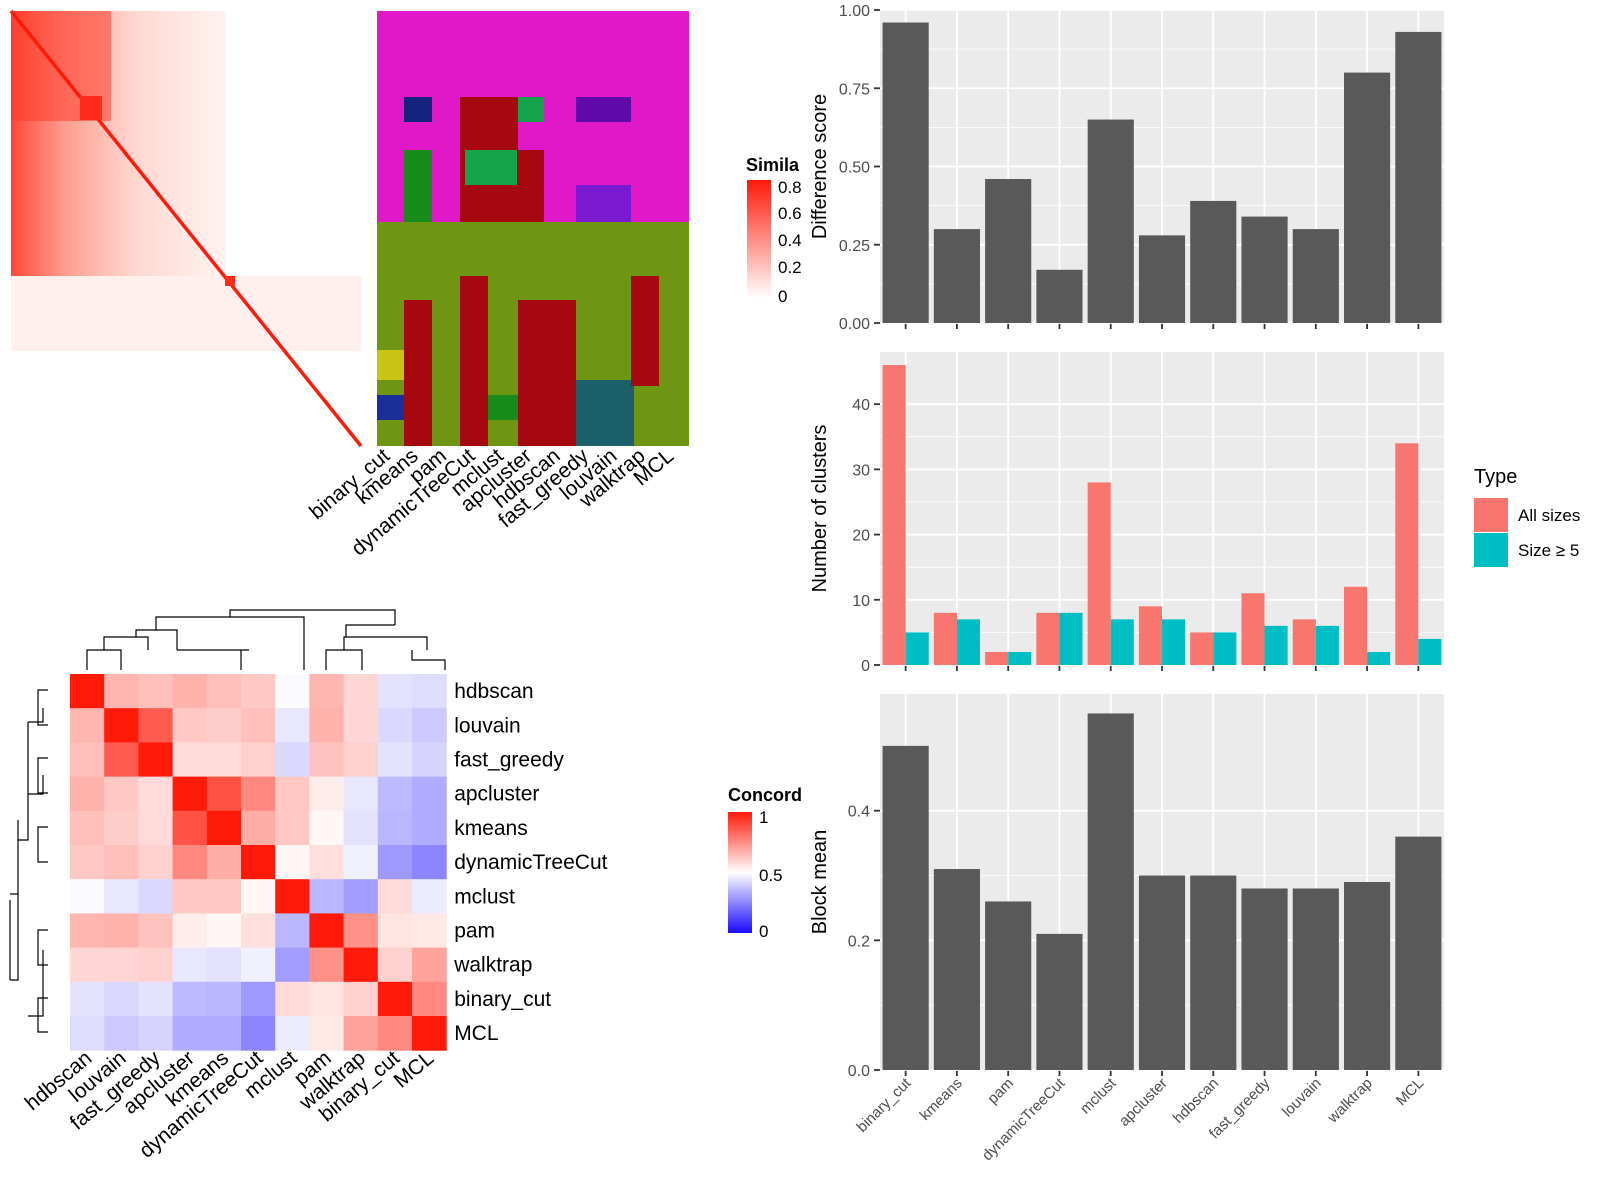  What do you see at coordinates (491, 828) in the screenshot?
I see `concordance-row-label: kmeans` at bounding box center [491, 828].